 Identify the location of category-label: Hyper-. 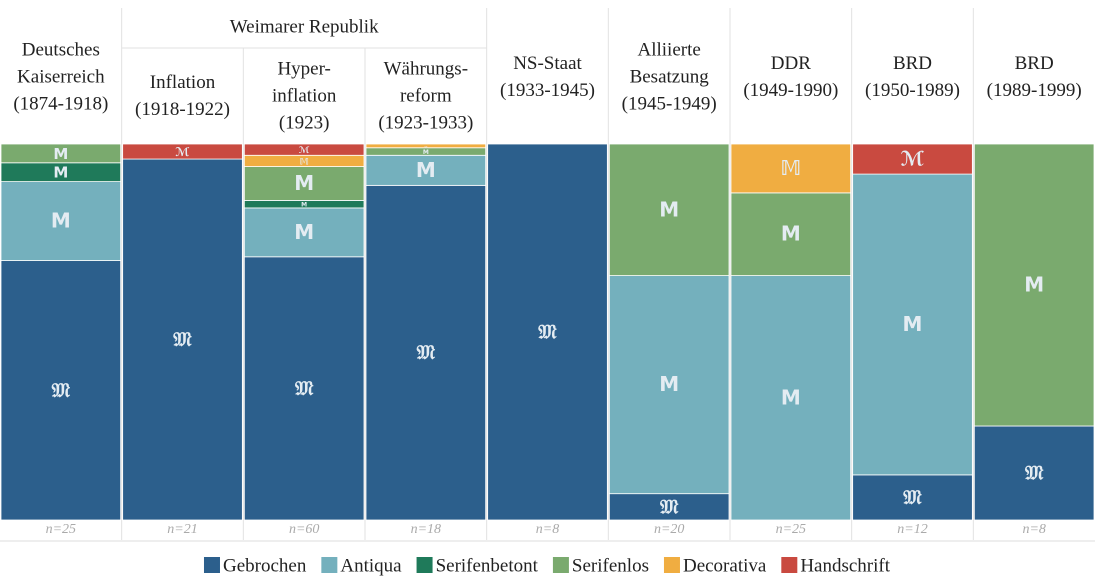
(303, 68).